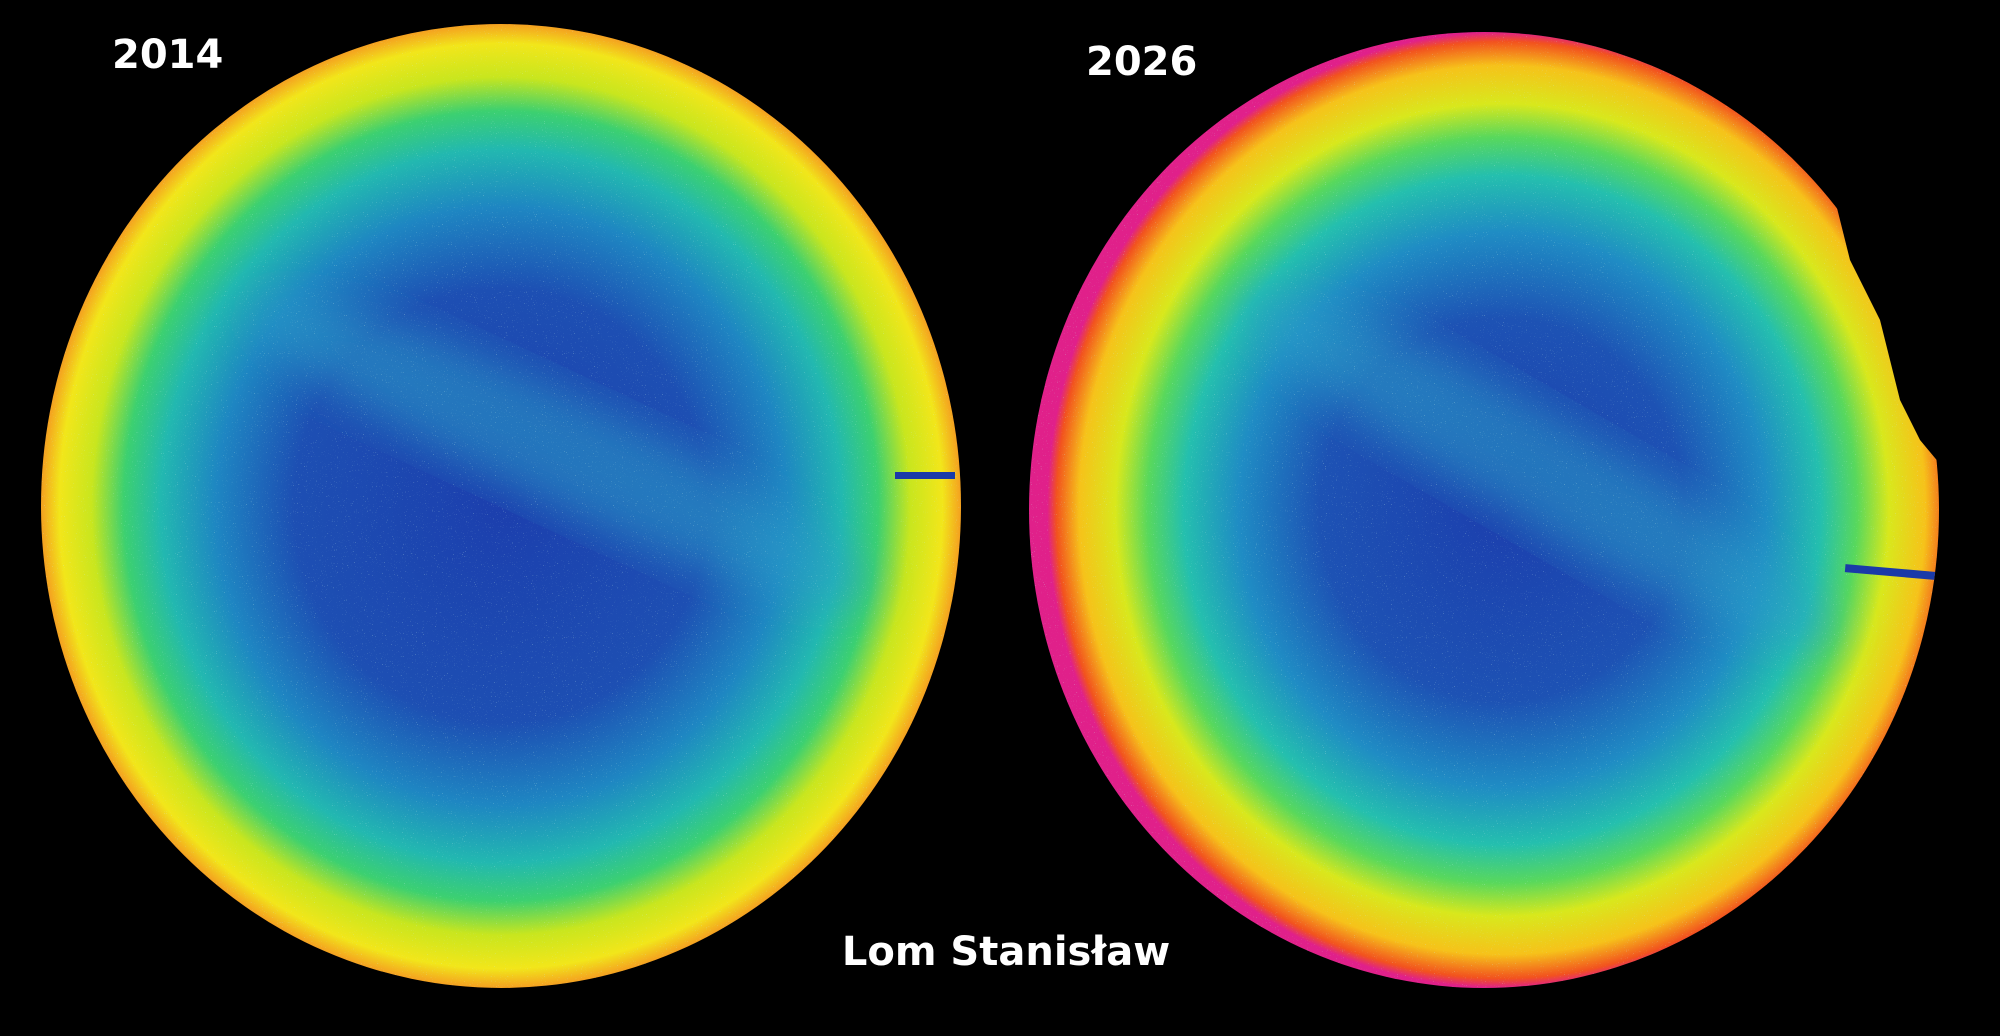 The height and width of the screenshot is (1036, 2000). Describe the element at coordinates (1141, 62) in the screenshot. I see `year-label-right: 2026` at that location.